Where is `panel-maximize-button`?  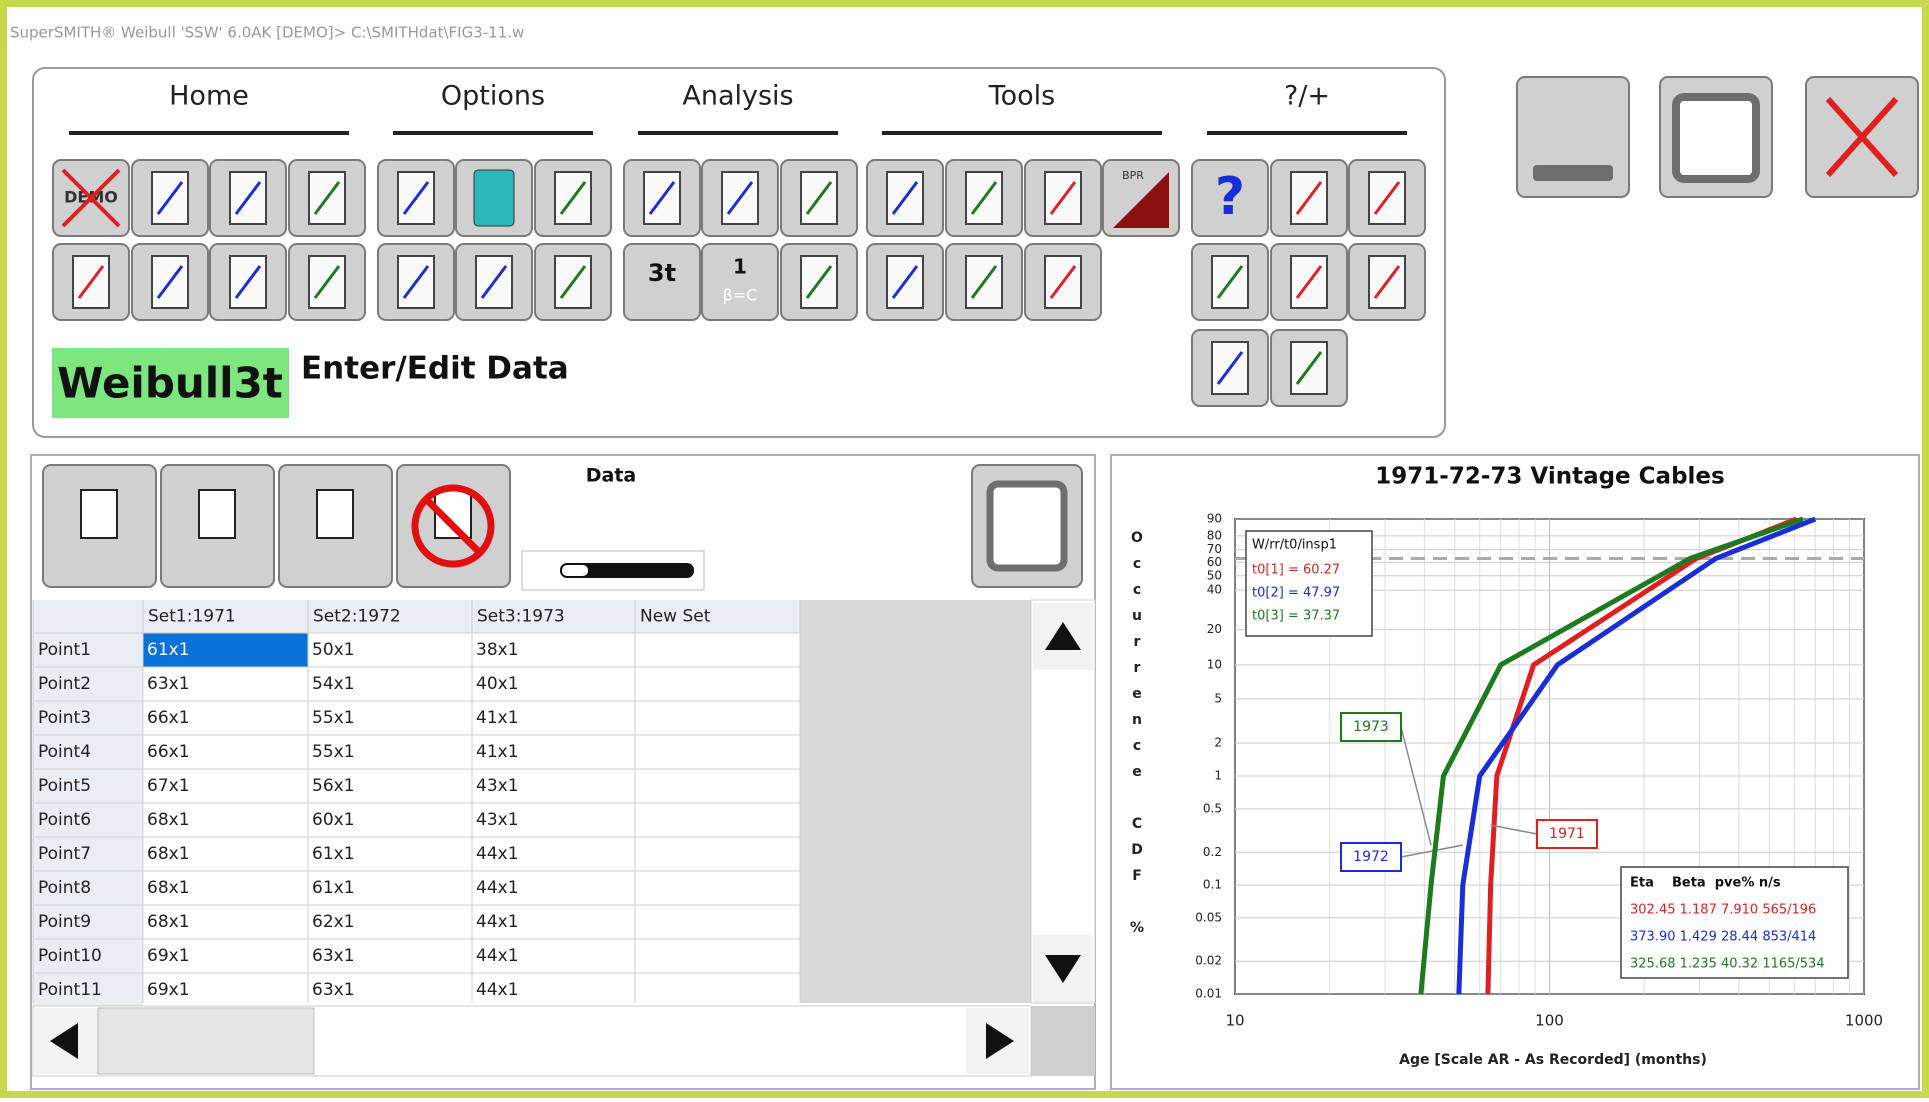 panel-maximize-button is located at coordinates (1027, 526).